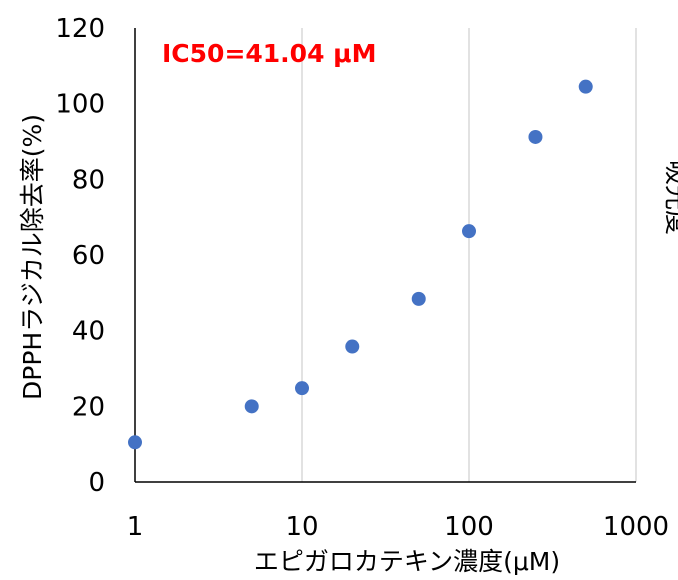 The image size is (678, 580). Describe the element at coordinates (88, 407) in the screenshot. I see `y-tick-label: 20` at that location.